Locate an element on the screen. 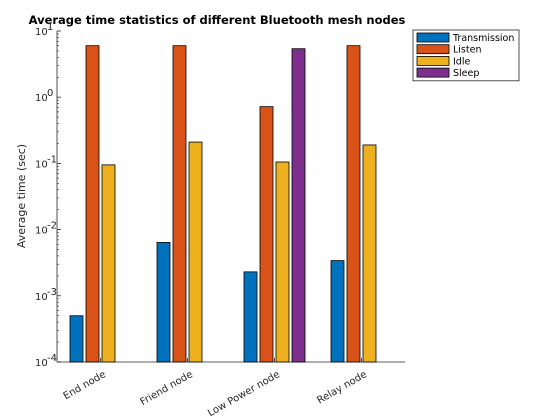  x-tick-label: Relay node is located at coordinates (342, 387).